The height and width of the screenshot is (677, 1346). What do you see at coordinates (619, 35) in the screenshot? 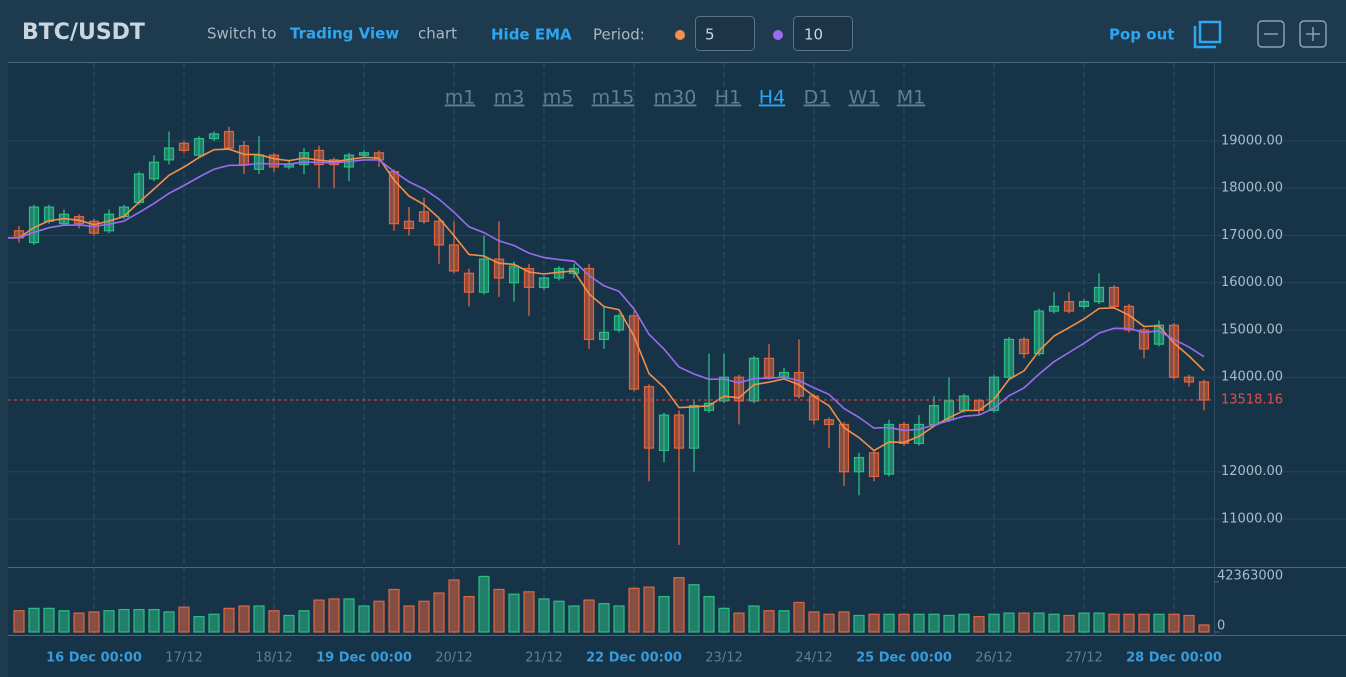
I see `period-label: Period:` at bounding box center [619, 35].